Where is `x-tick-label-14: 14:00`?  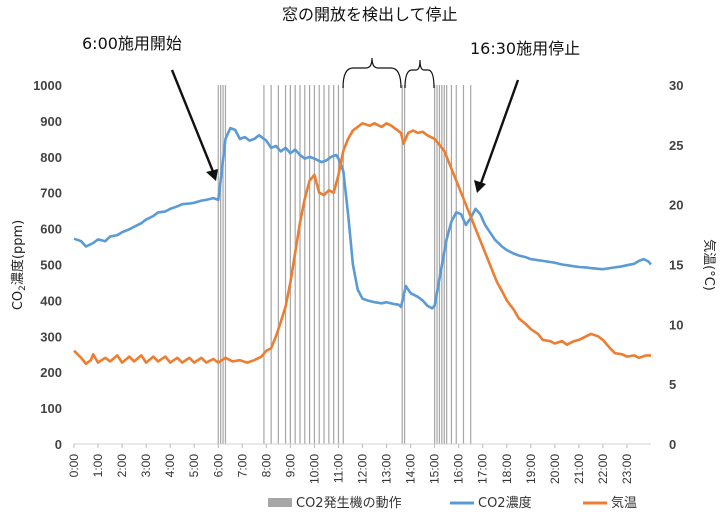 x-tick-label-14: 14:00 is located at coordinates (411, 469).